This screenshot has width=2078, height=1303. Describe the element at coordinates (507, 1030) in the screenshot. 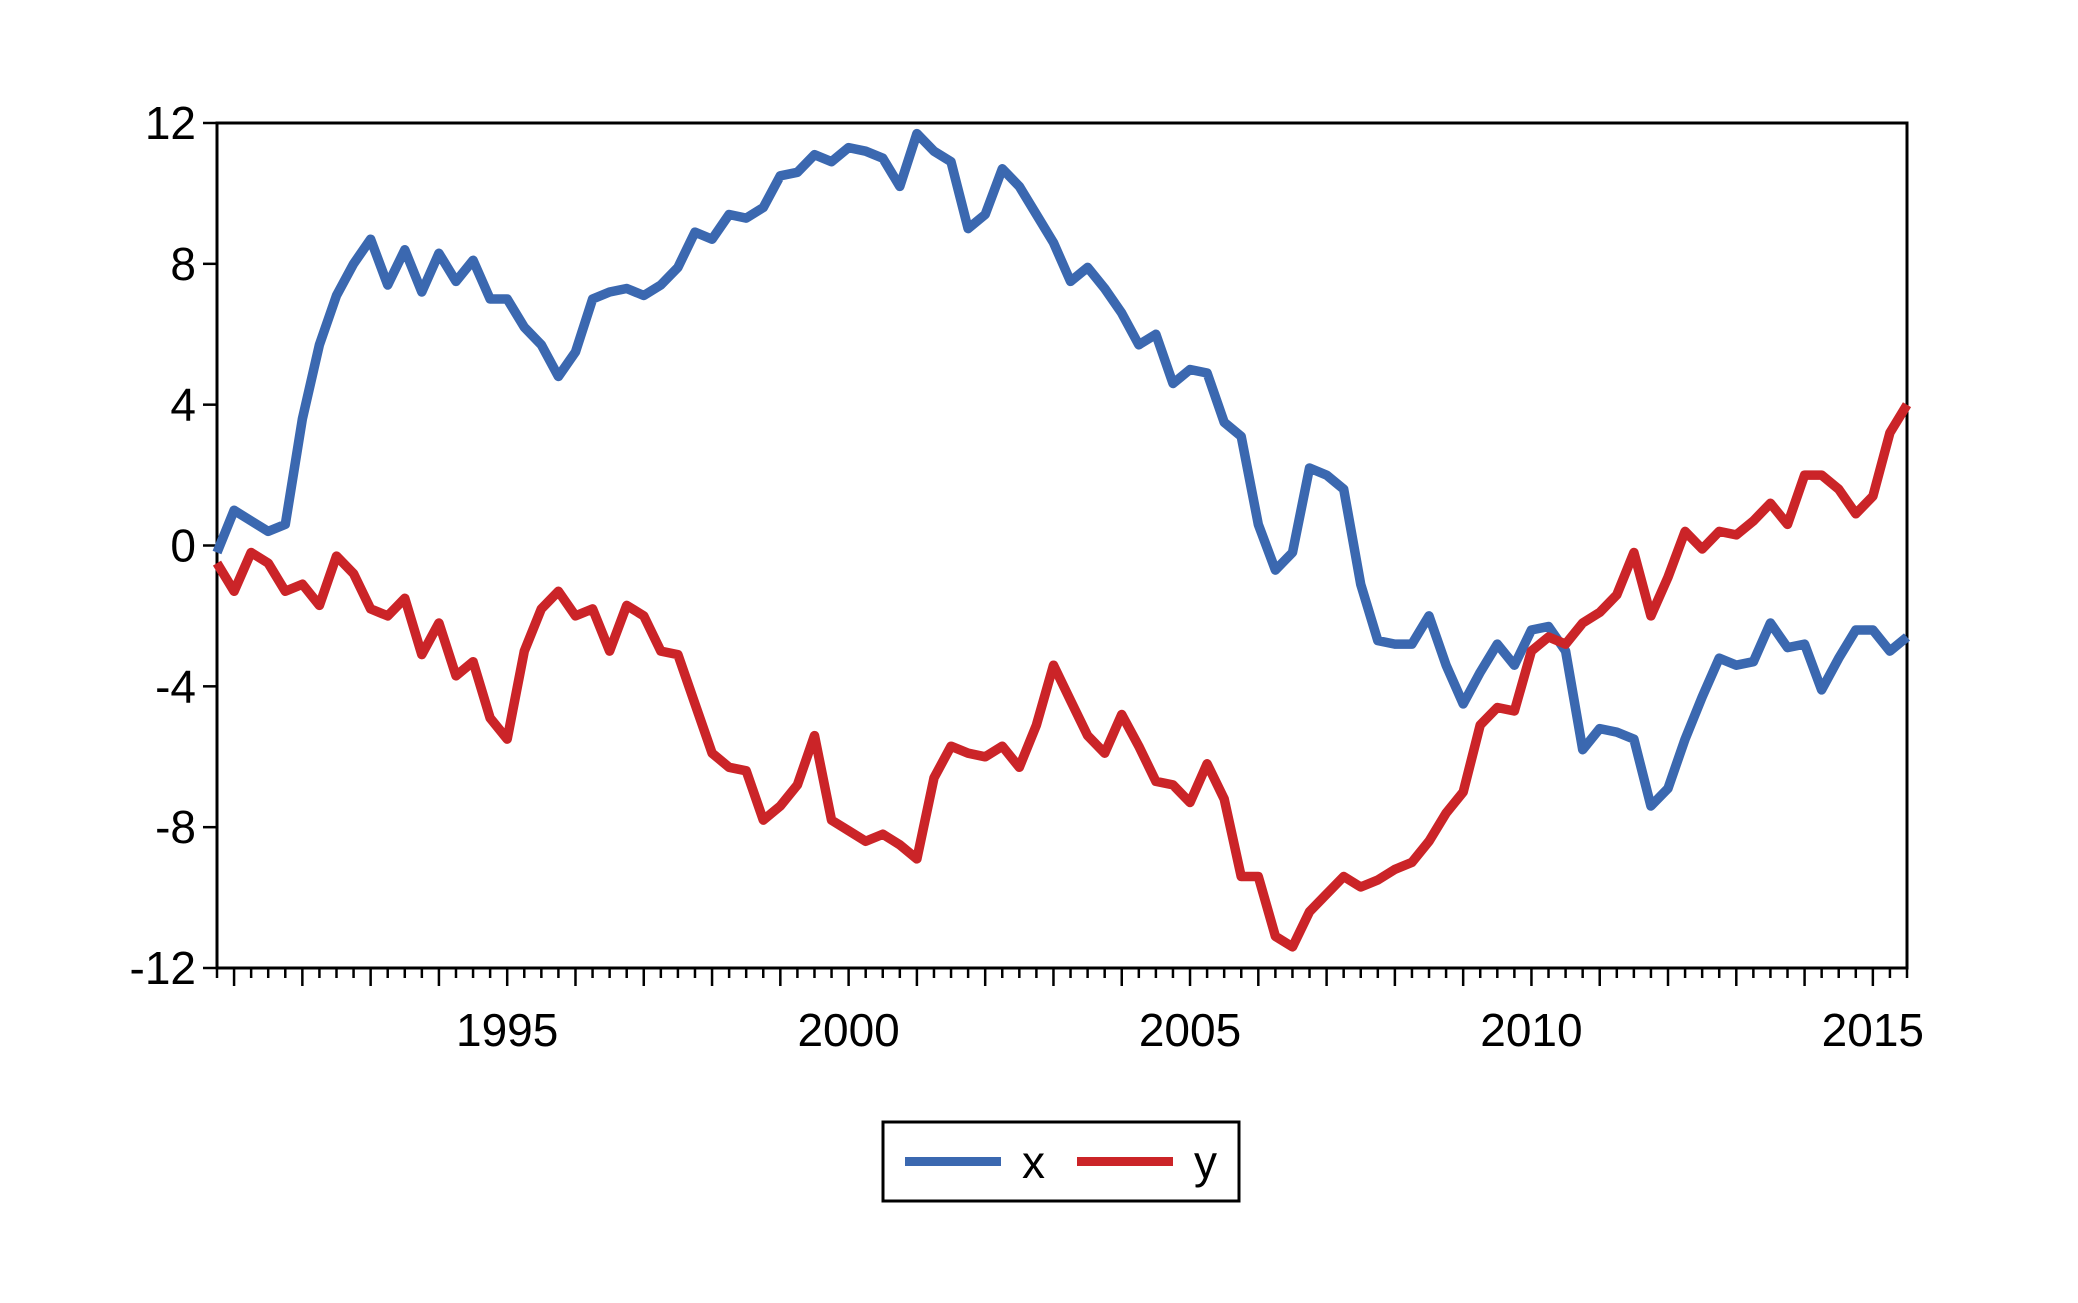

I see `x-axis-tick-label: 1995` at that location.